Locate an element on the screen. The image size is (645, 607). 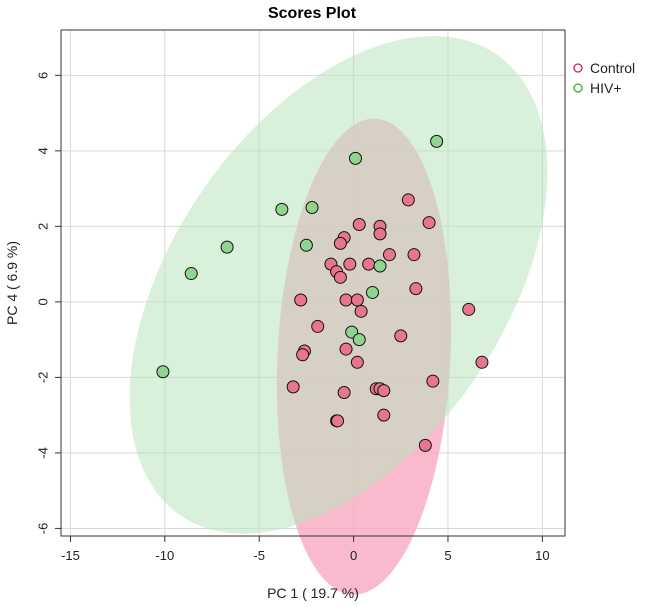
y-tick-label: 6 is located at coordinates (43, 75).